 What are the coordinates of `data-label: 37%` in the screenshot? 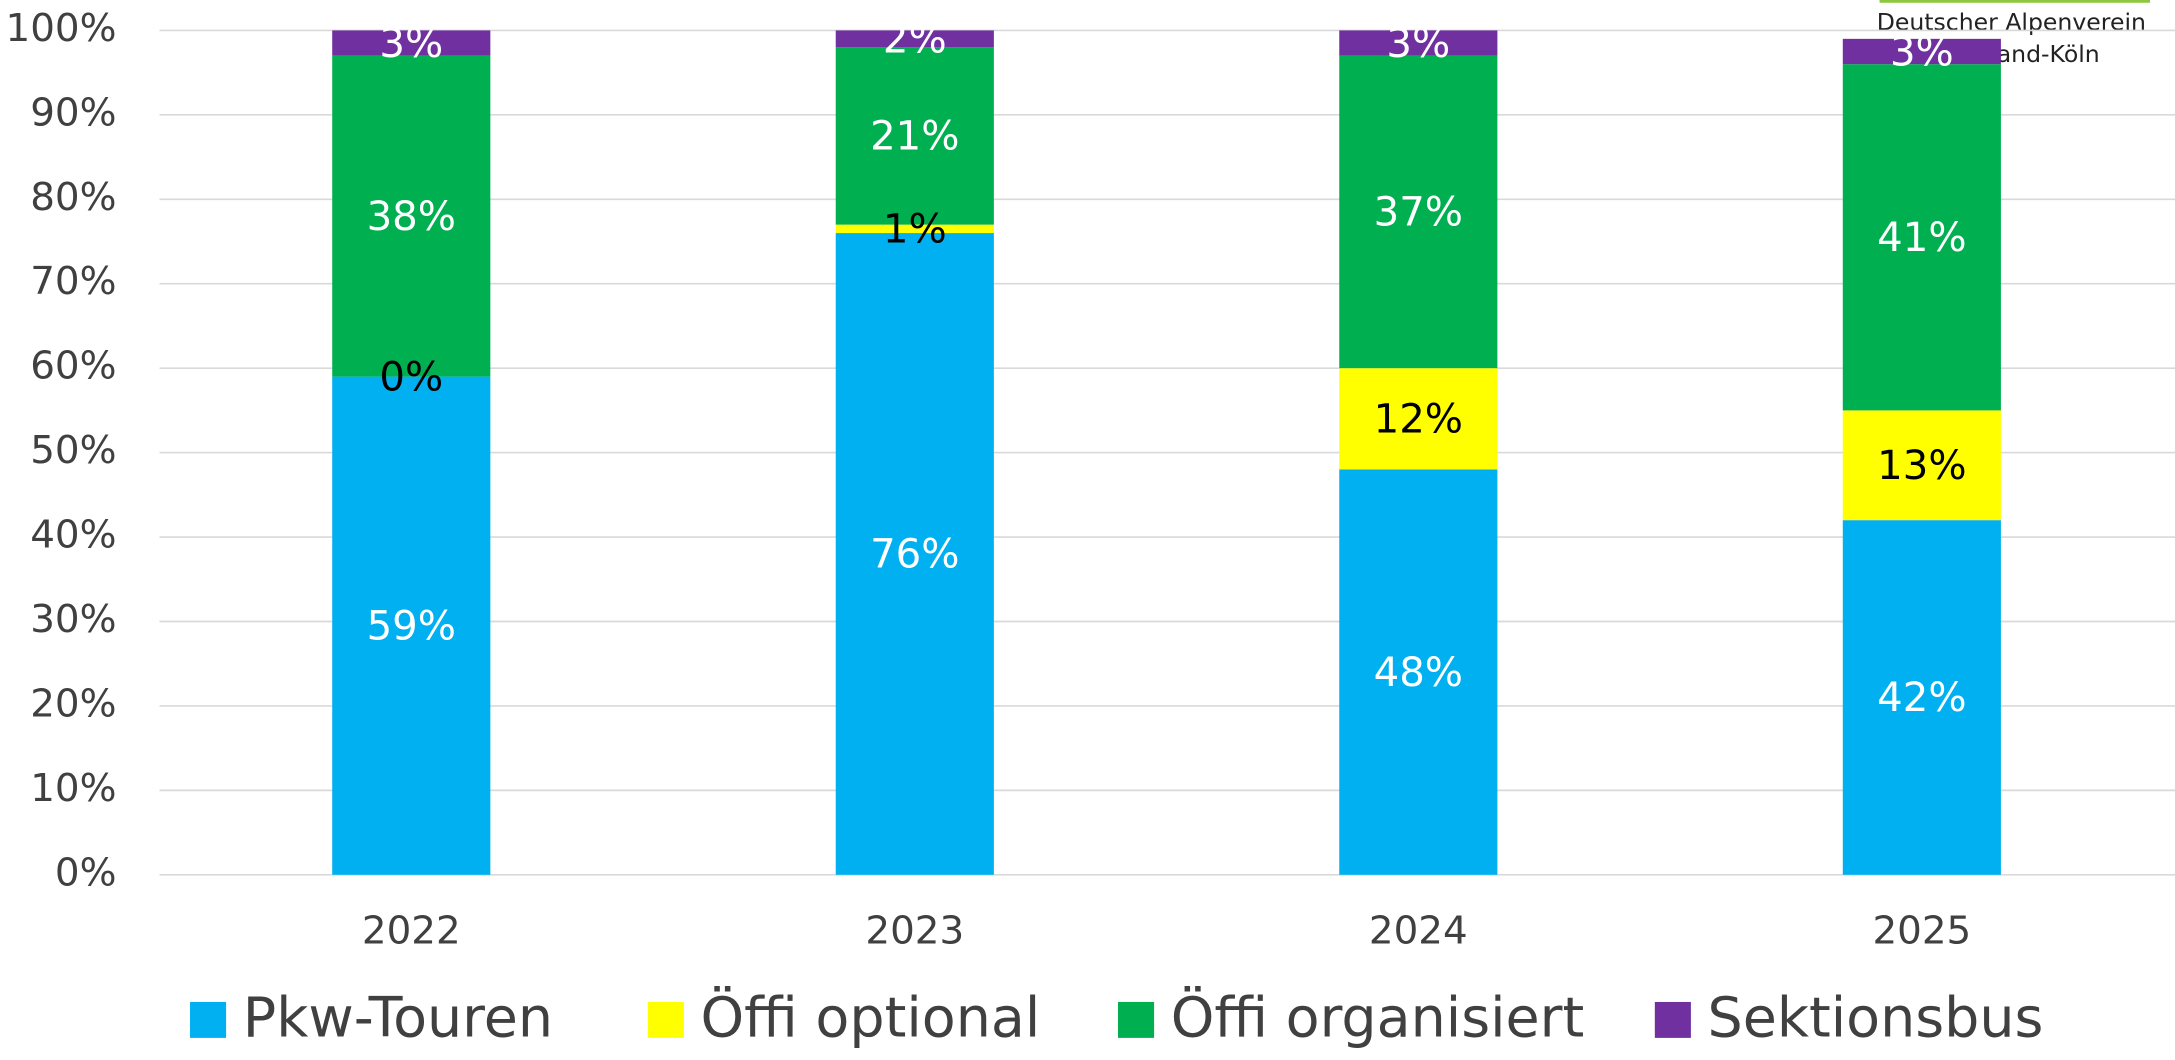 It's located at (1418, 213).